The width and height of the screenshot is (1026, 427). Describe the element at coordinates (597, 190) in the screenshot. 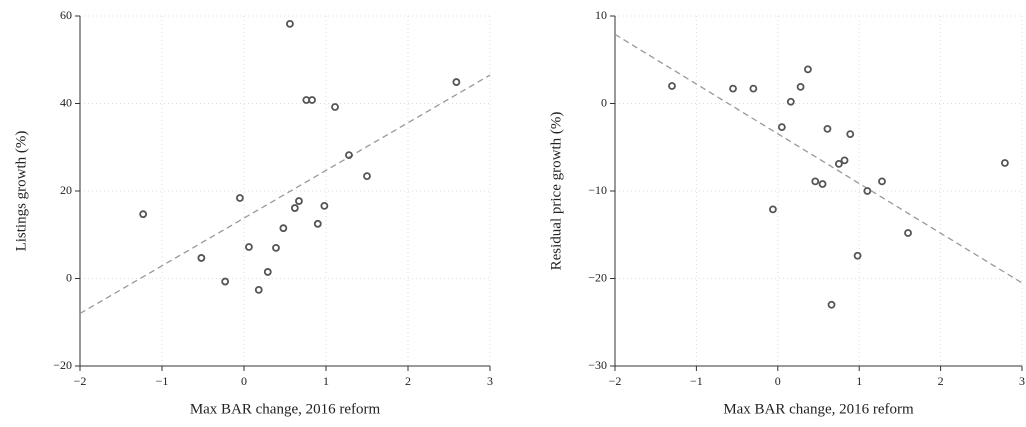

I see `y-tick-label: −10` at that location.